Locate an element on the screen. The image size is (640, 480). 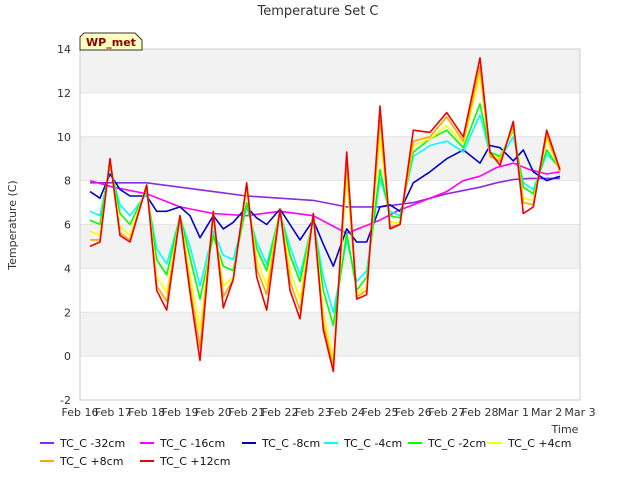
y-tick-label: 6 is located at coordinates (67, 225).